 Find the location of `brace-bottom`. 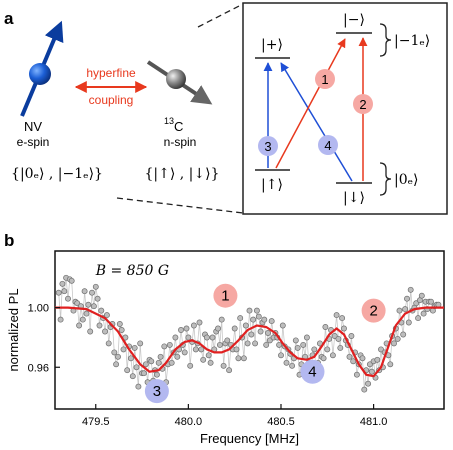

brace-bottom is located at coordinates (385, 179).